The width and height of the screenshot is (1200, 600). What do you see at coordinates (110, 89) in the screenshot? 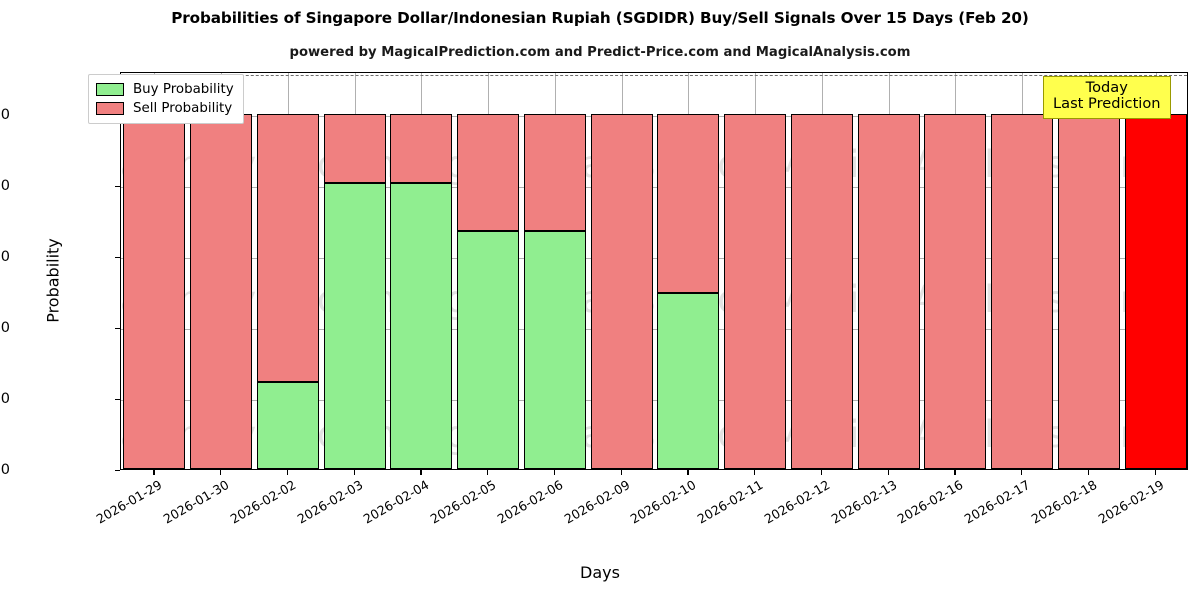
I see `legend-swatch-buy-icon` at bounding box center [110, 89].